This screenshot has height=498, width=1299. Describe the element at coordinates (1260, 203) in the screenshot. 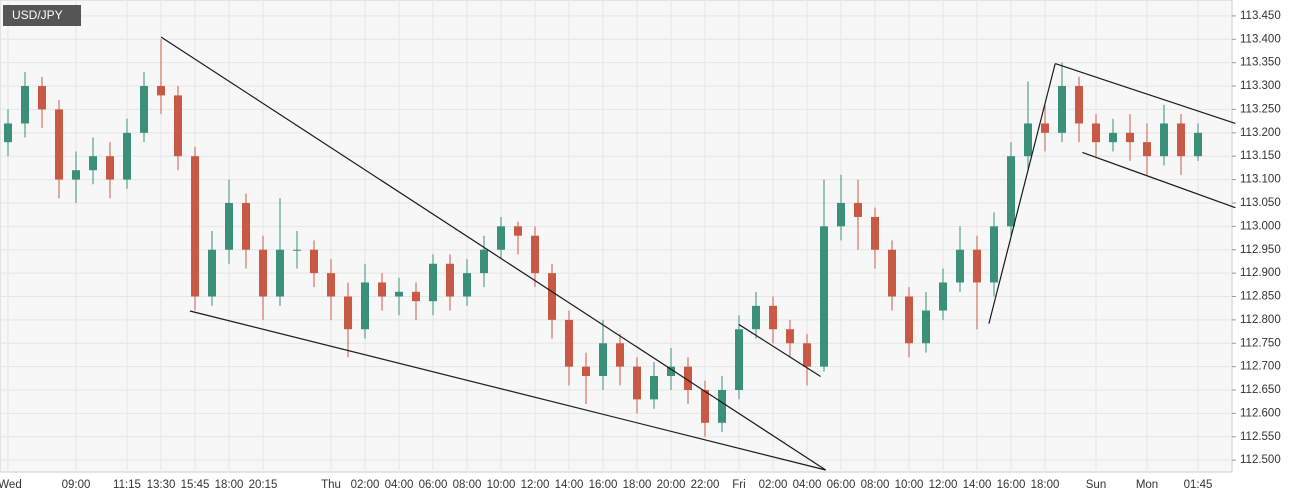

I see `y-tick-label: 113.050` at that location.